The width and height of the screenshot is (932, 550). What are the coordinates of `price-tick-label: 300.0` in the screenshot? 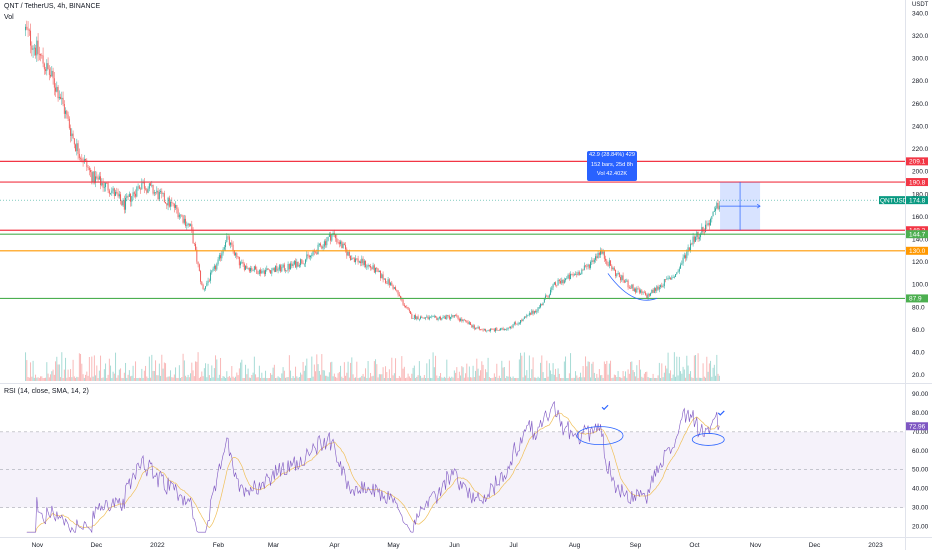 It's located at (920, 59).